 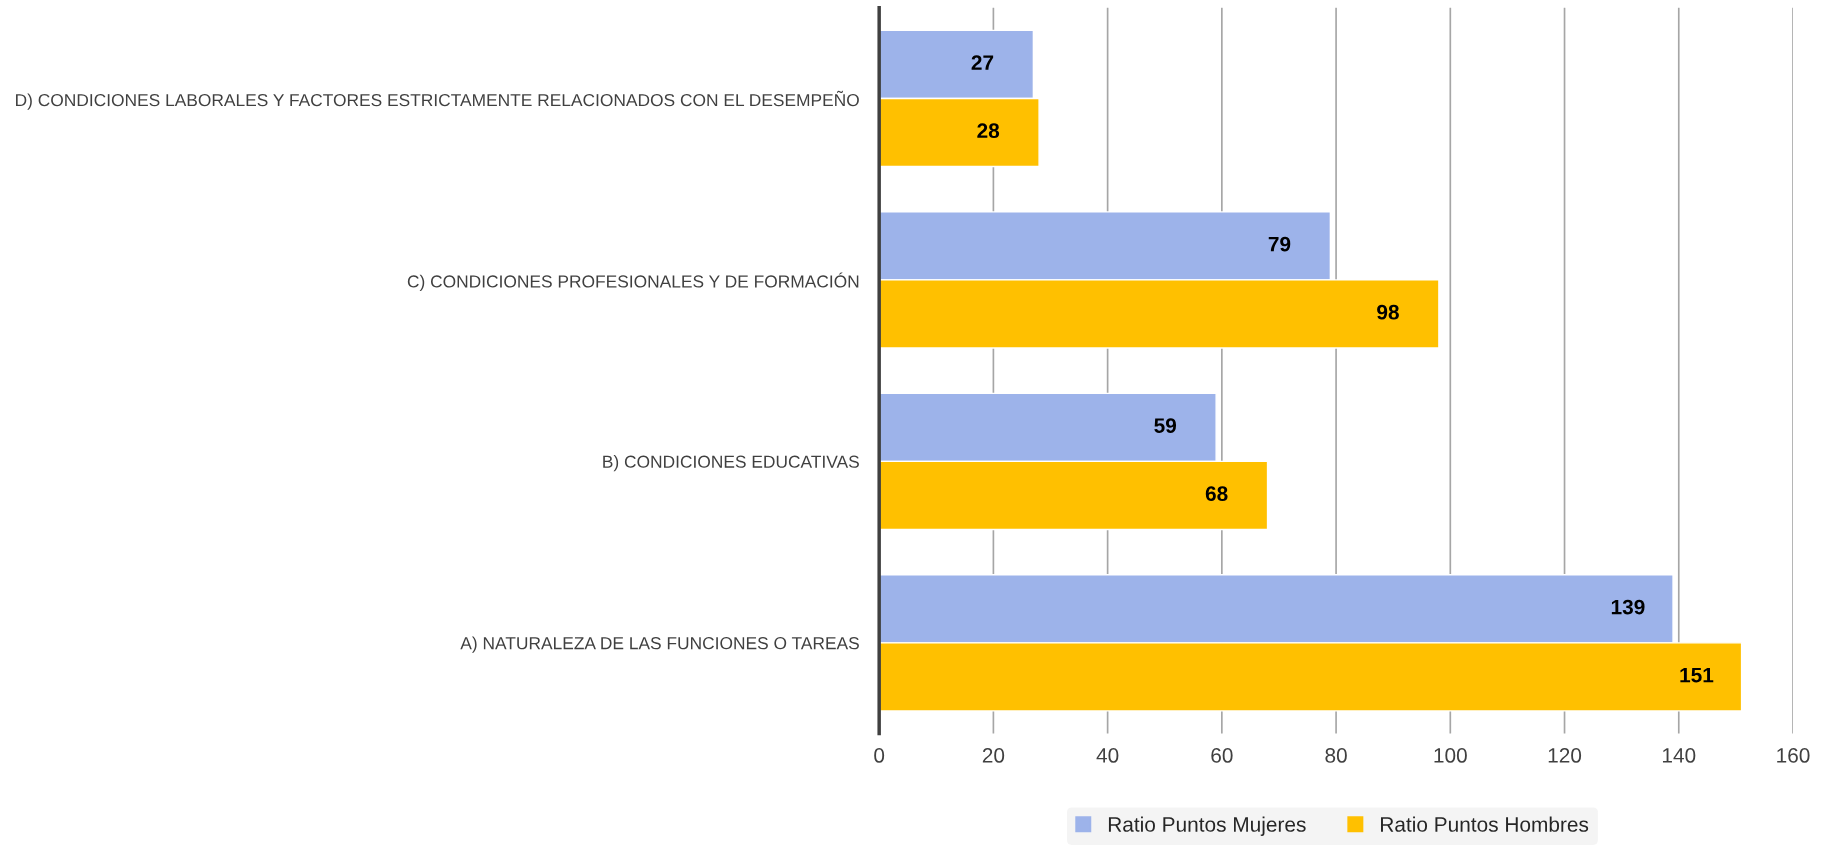 I want to click on legend-label: Ratio Puntos Hombres, so click(x=1485, y=824).